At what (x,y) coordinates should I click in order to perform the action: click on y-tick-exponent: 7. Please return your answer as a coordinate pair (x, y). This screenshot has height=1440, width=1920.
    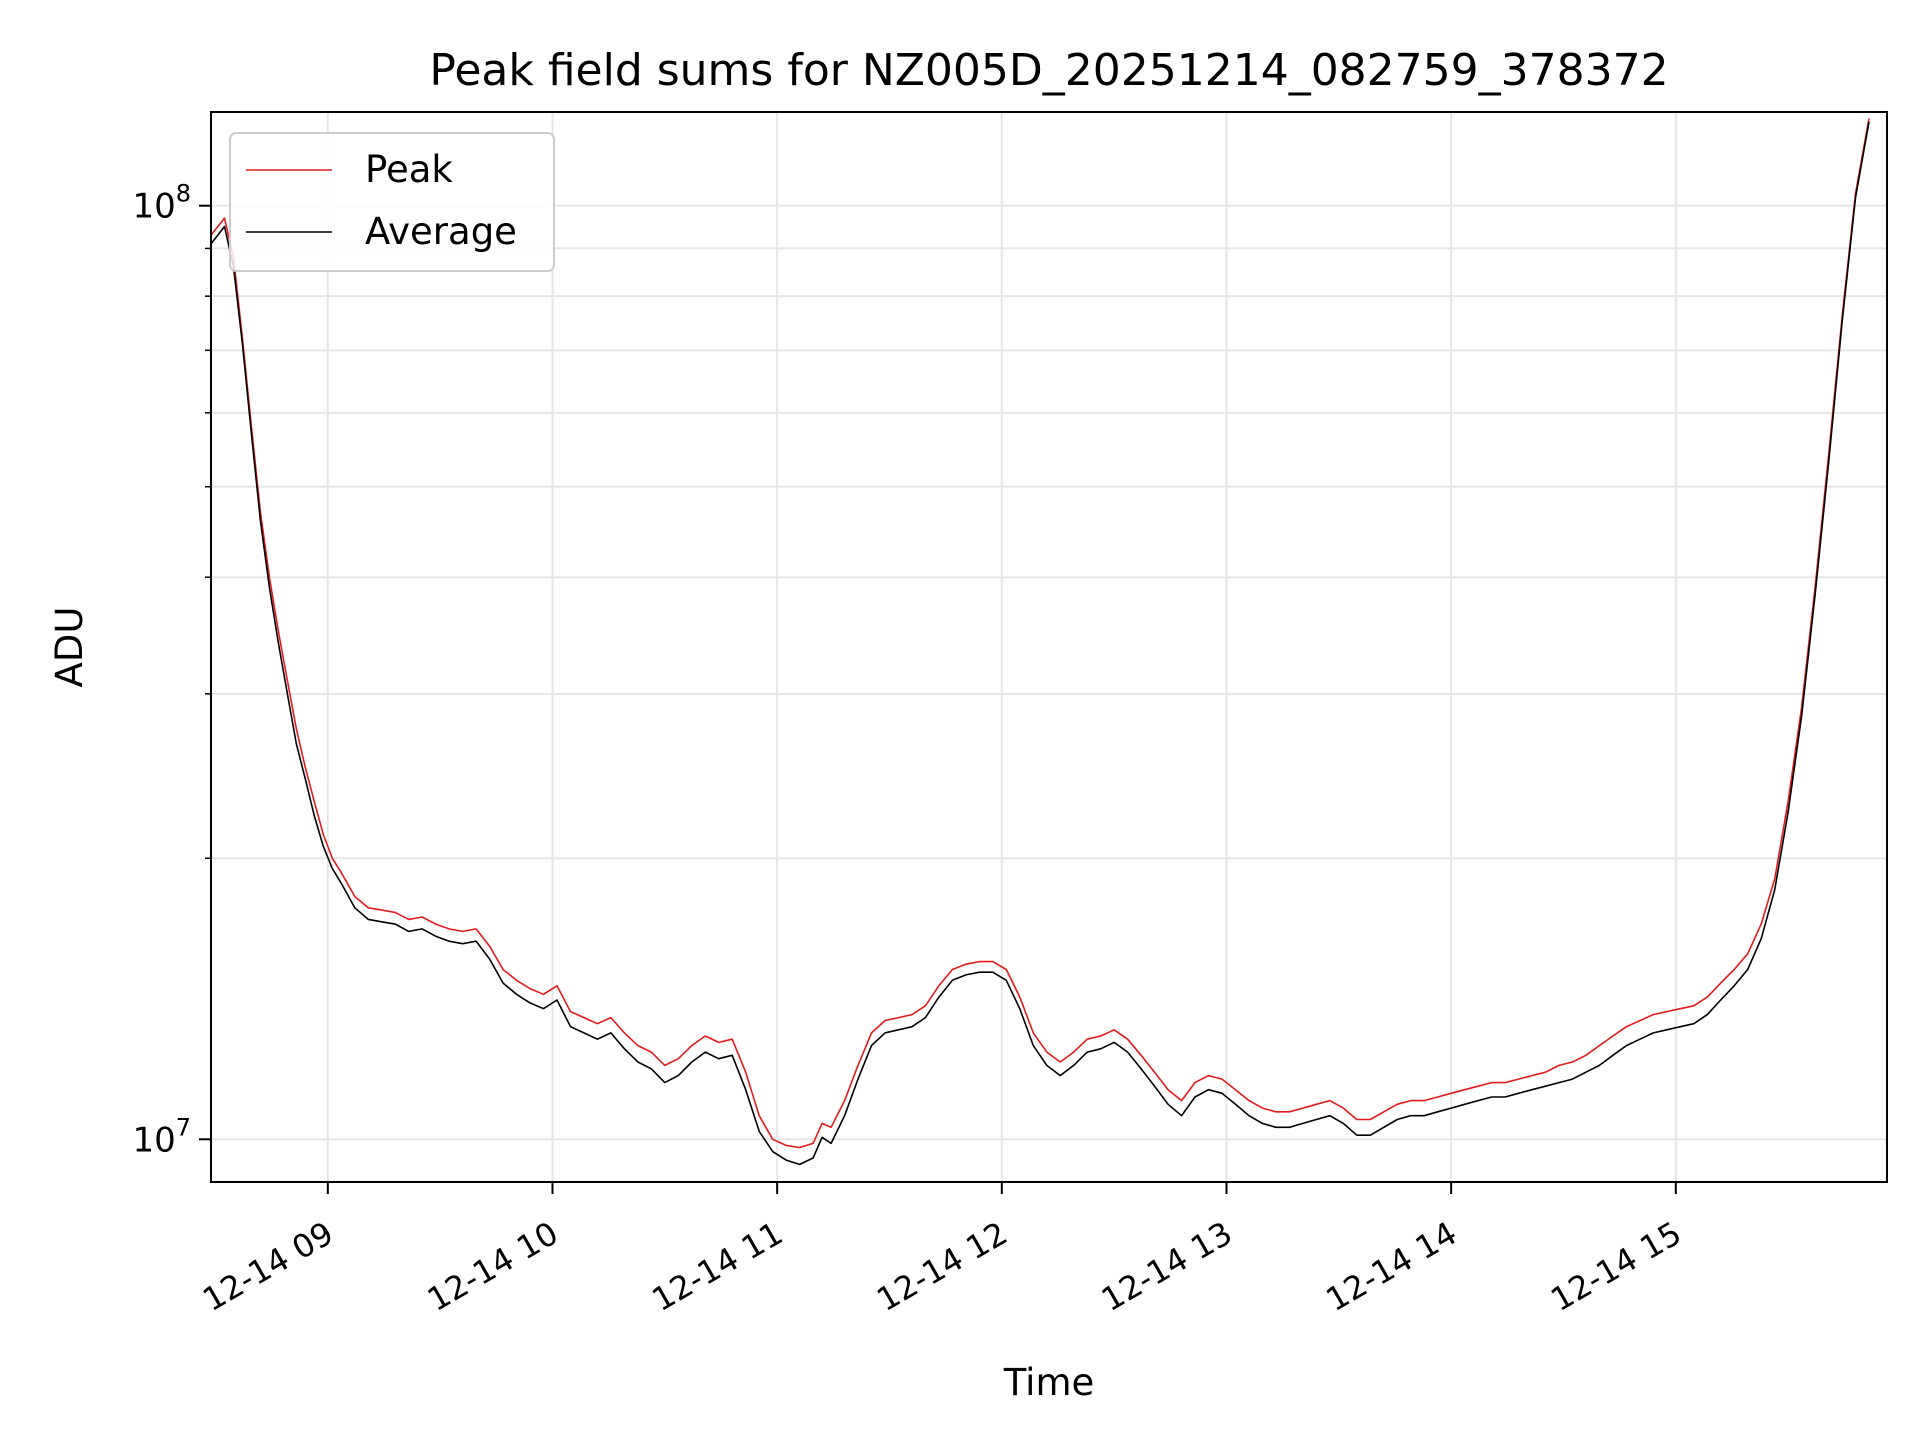
    Looking at the image, I should click on (183, 1127).